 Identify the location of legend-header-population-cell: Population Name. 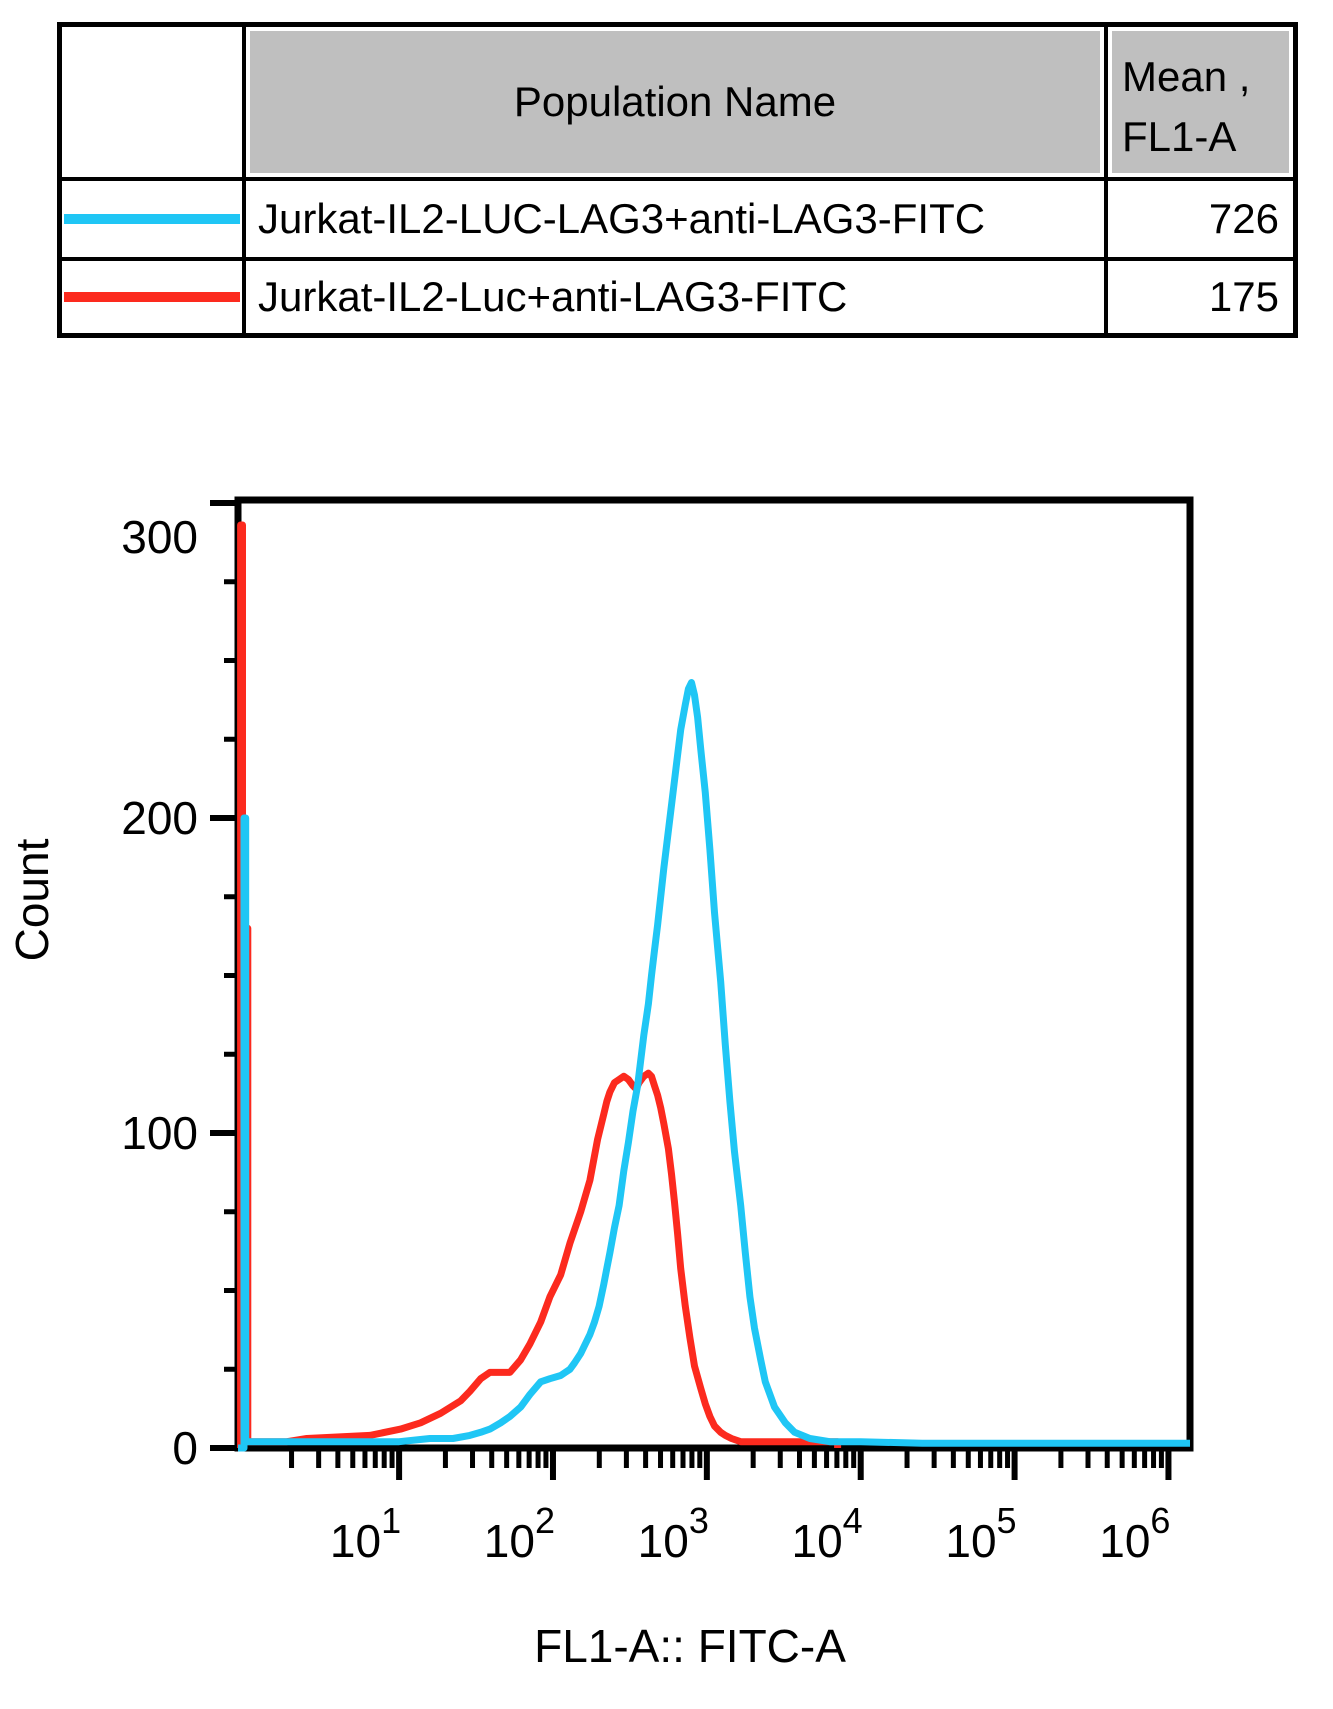
(675, 102).